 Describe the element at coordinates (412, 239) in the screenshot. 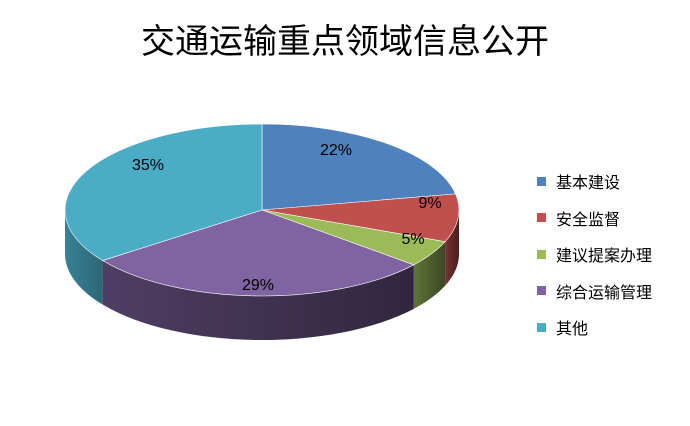

I see `data-label-2: 5%` at that location.